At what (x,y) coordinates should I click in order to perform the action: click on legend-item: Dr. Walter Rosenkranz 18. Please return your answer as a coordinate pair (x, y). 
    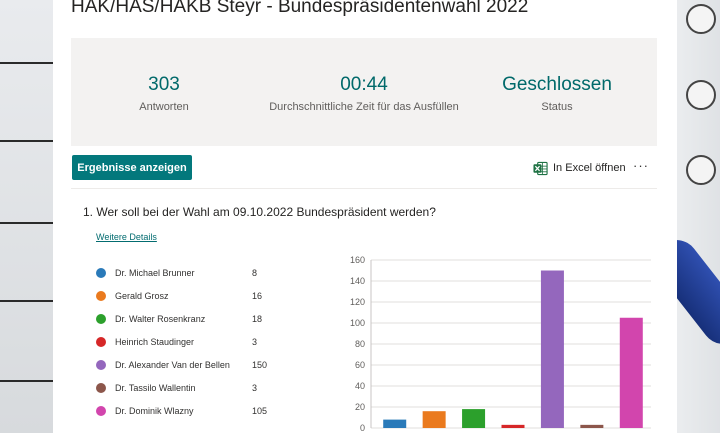
    Looking at the image, I should click on (206, 319).